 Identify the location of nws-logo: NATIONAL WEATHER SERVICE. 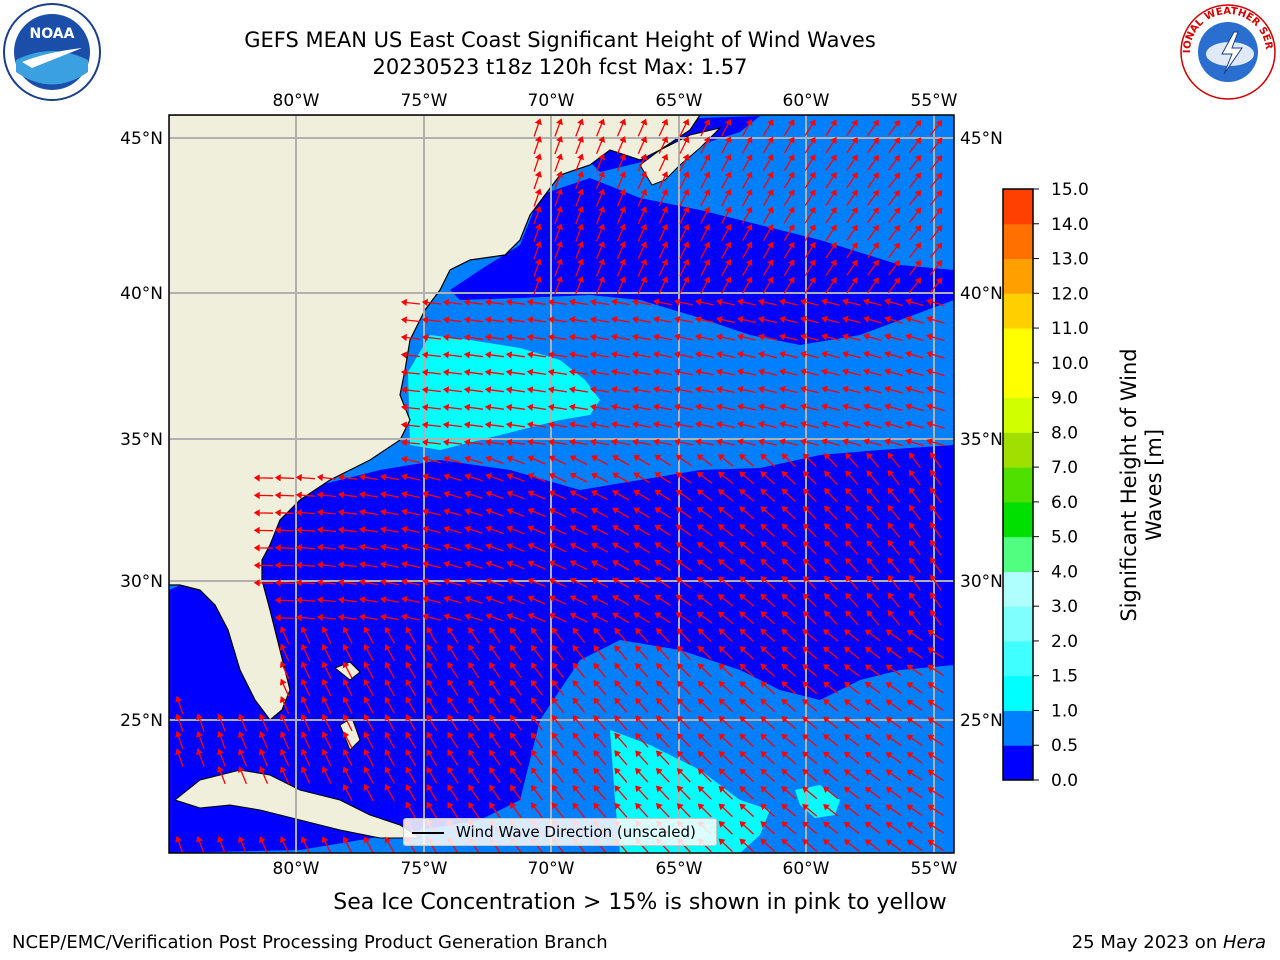
(1227, 51).